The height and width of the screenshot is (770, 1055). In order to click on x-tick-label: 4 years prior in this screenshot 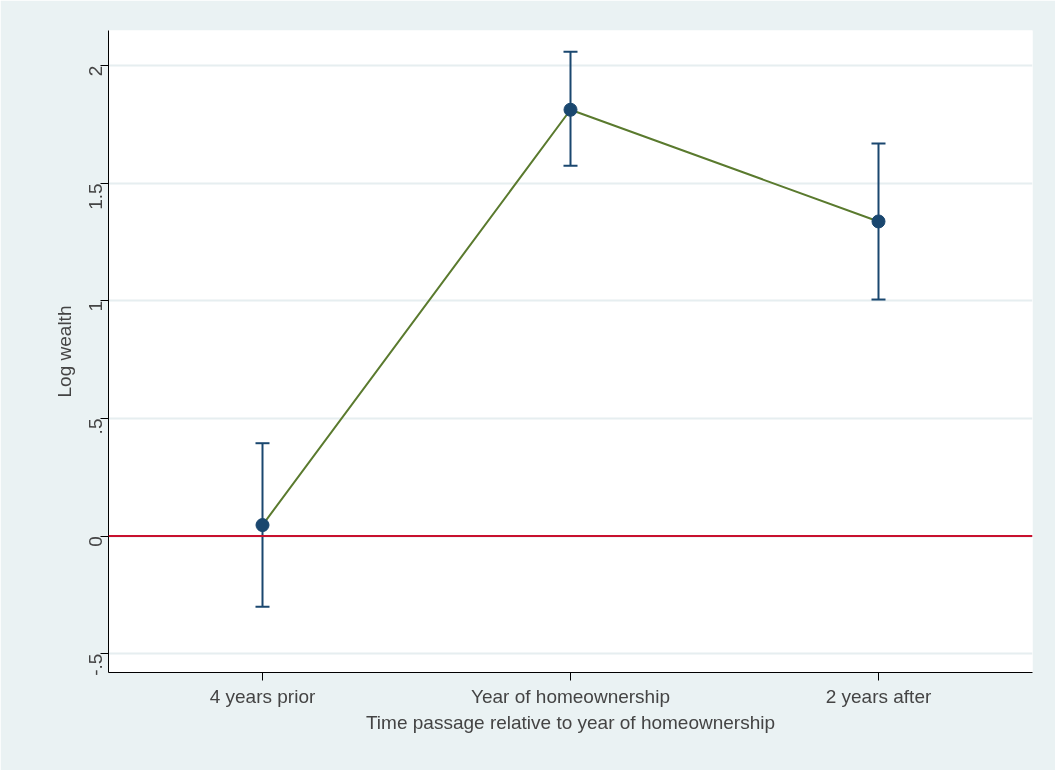, I will do `click(262, 696)`.